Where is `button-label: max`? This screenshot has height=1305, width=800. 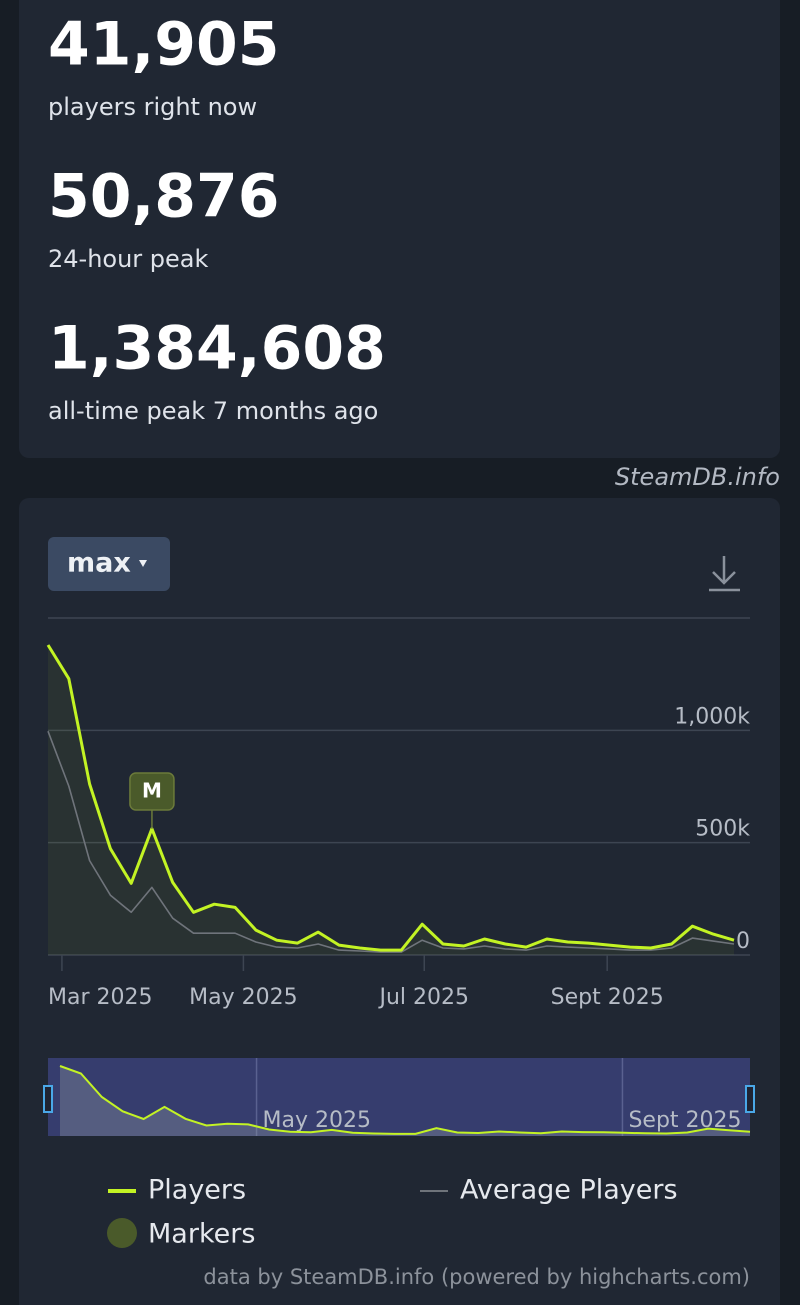 button-label: max is located at coordinates (99, 563).